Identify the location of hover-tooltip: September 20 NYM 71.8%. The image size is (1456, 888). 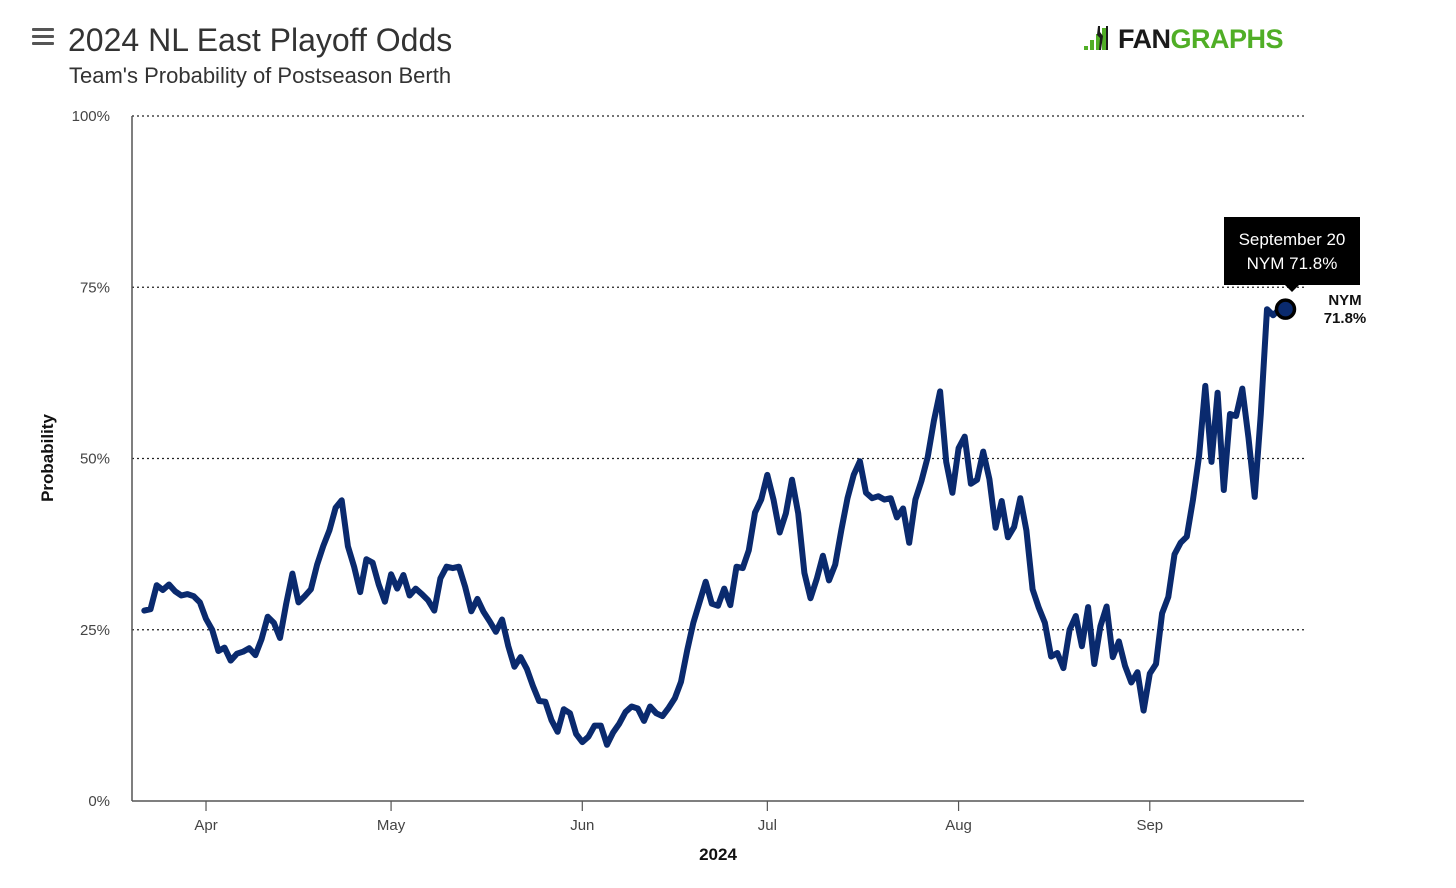
(1292, 254).